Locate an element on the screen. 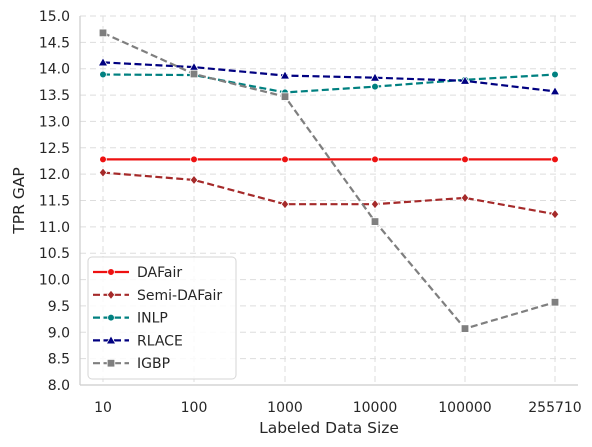 This screenshot has width=592, height=447. series-semi-dafair is located at coordinates (329, 193).